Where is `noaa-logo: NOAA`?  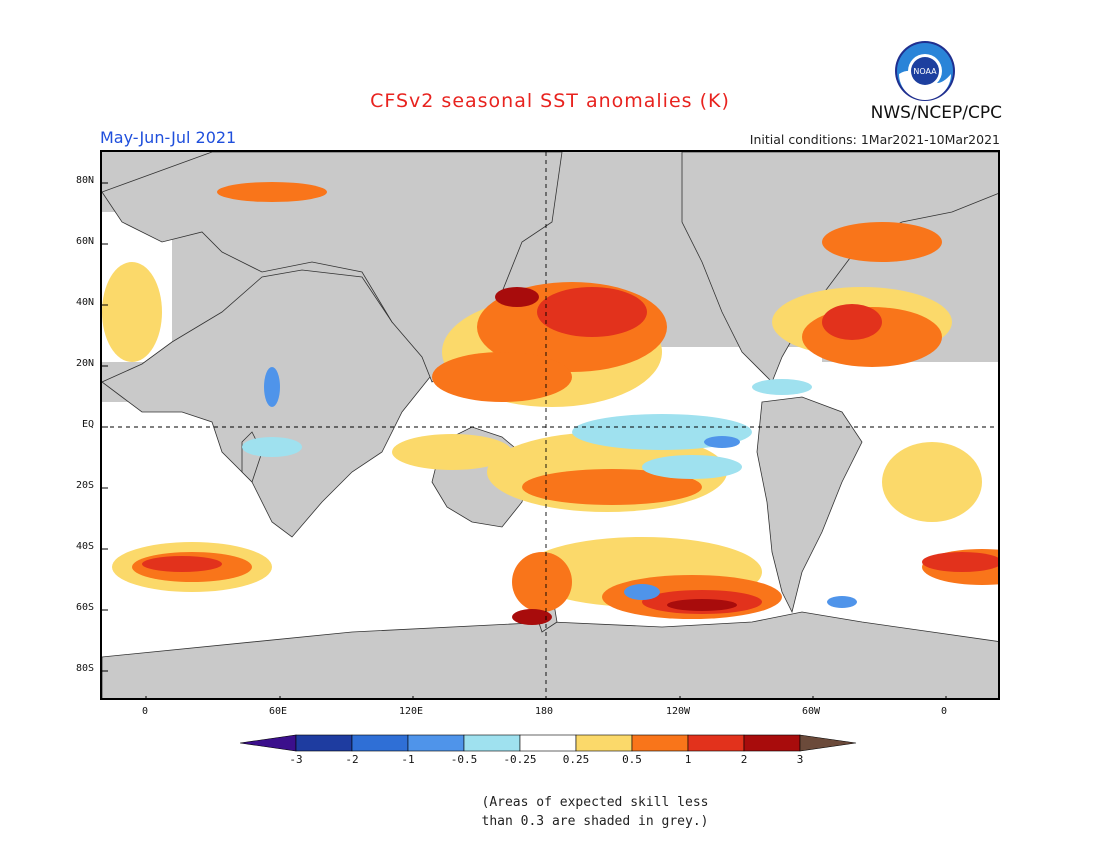 noaa-logo: NOAA is located at coordinates (925, 71).